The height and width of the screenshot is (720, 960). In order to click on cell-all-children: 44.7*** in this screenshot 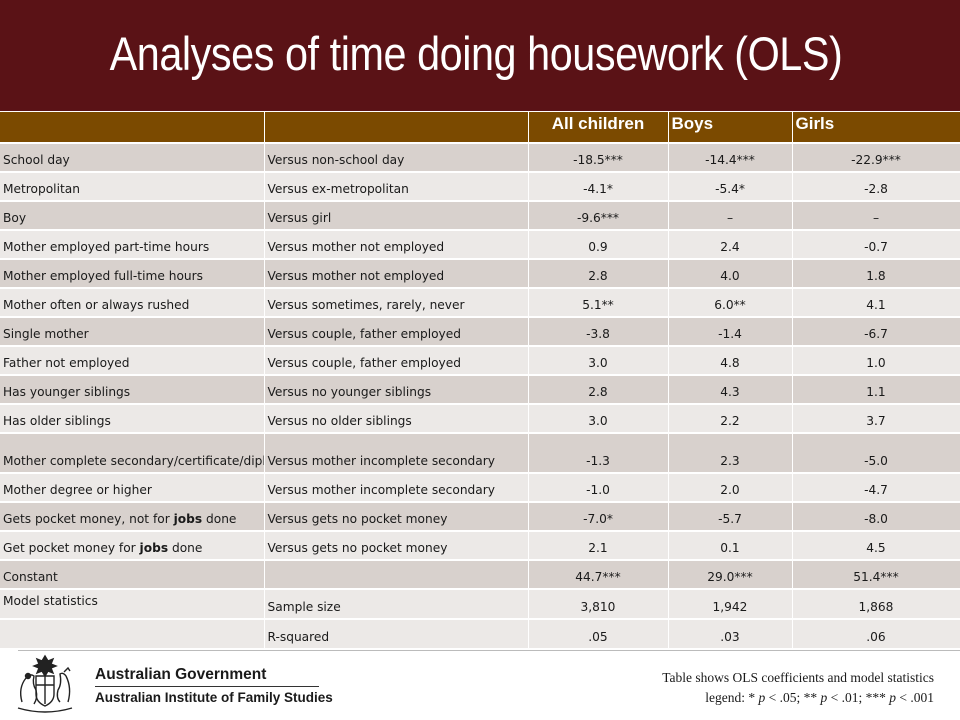, I will do `click(598, 574)`.